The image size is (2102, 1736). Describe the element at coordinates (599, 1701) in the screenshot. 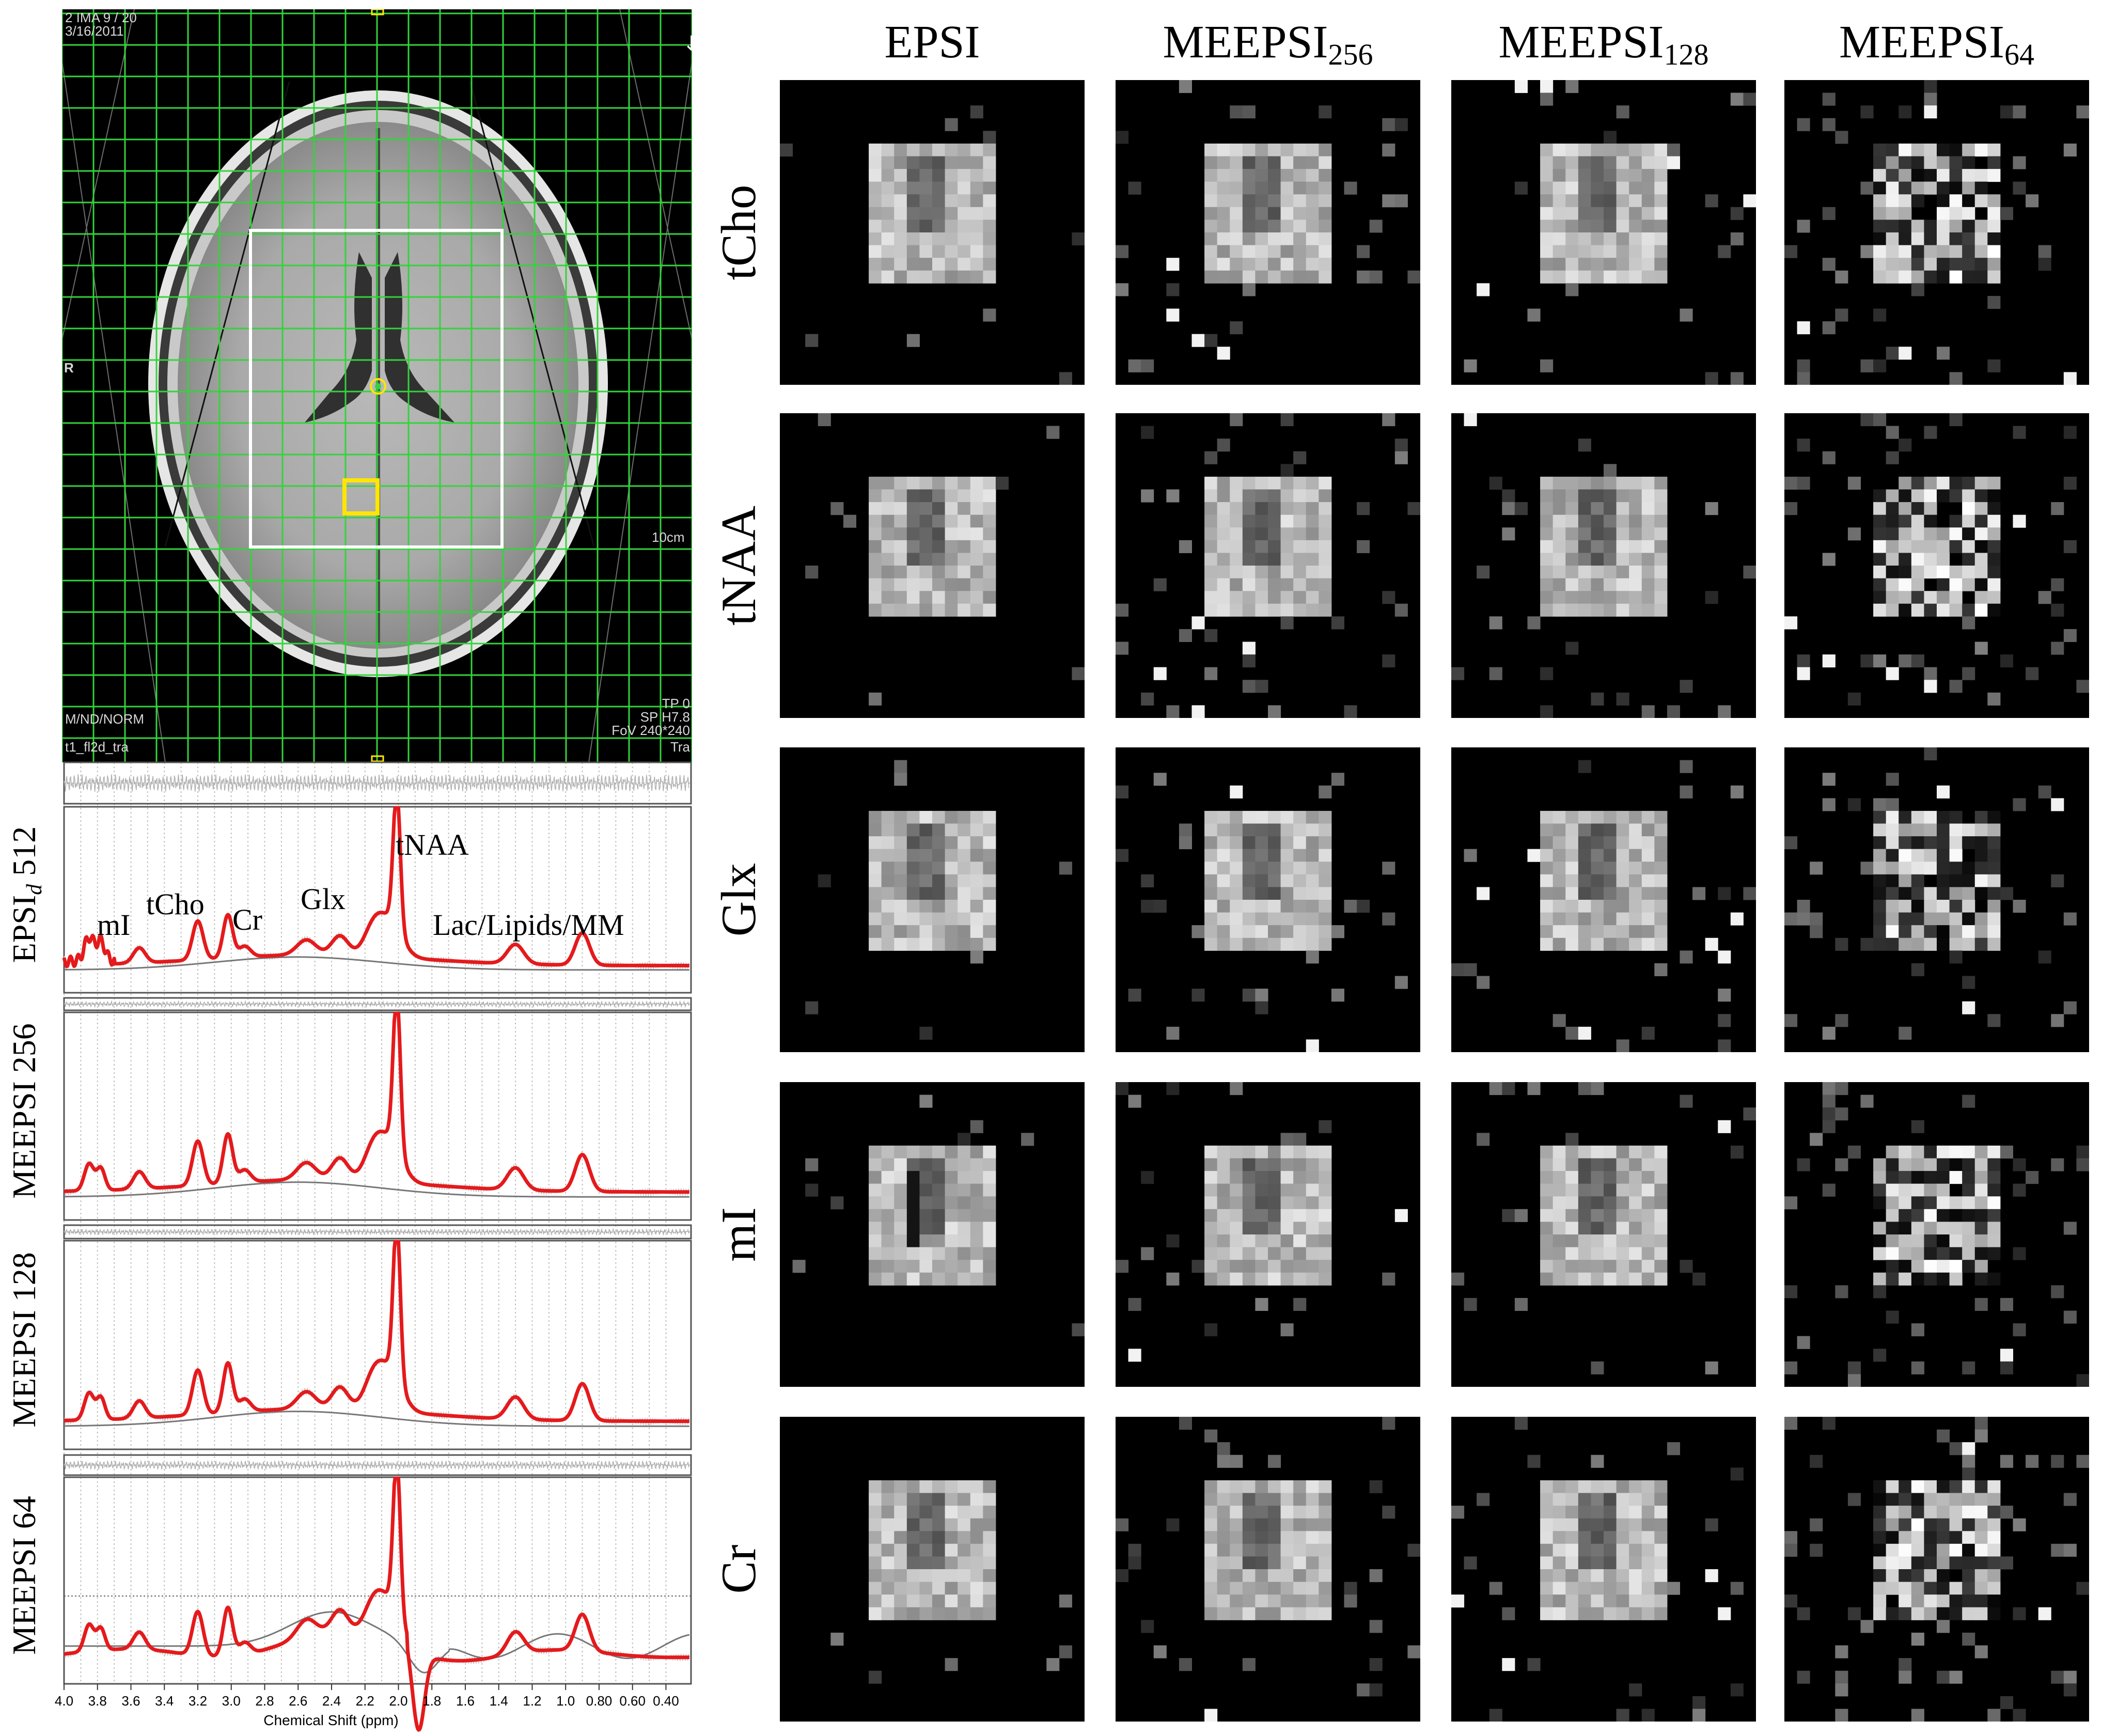

I see `x-tick-label: 0.80` at that location.